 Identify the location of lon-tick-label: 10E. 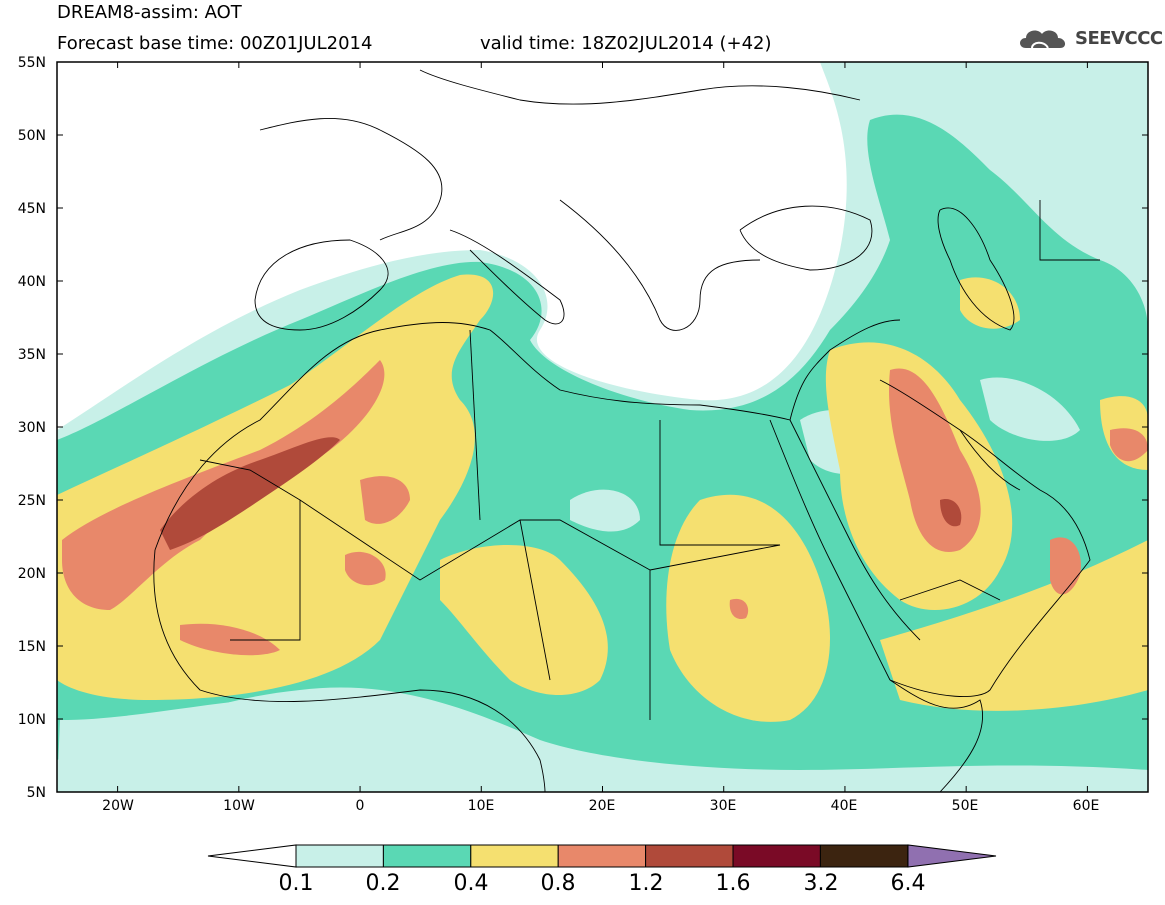
(481, 806).